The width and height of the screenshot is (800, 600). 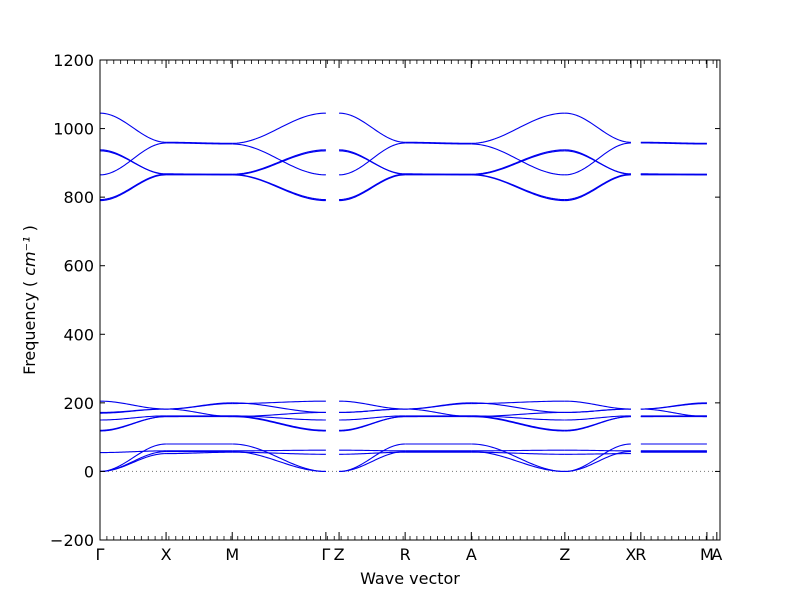 I want to click on band-line-Γ-X-11, so click(x=133, y=187).